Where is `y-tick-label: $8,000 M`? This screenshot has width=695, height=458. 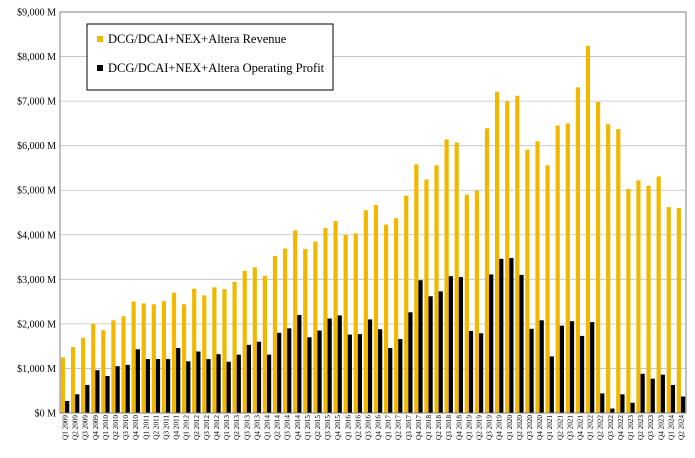
y-tick-label: $8,000 M is located at coordinates (36, 57).